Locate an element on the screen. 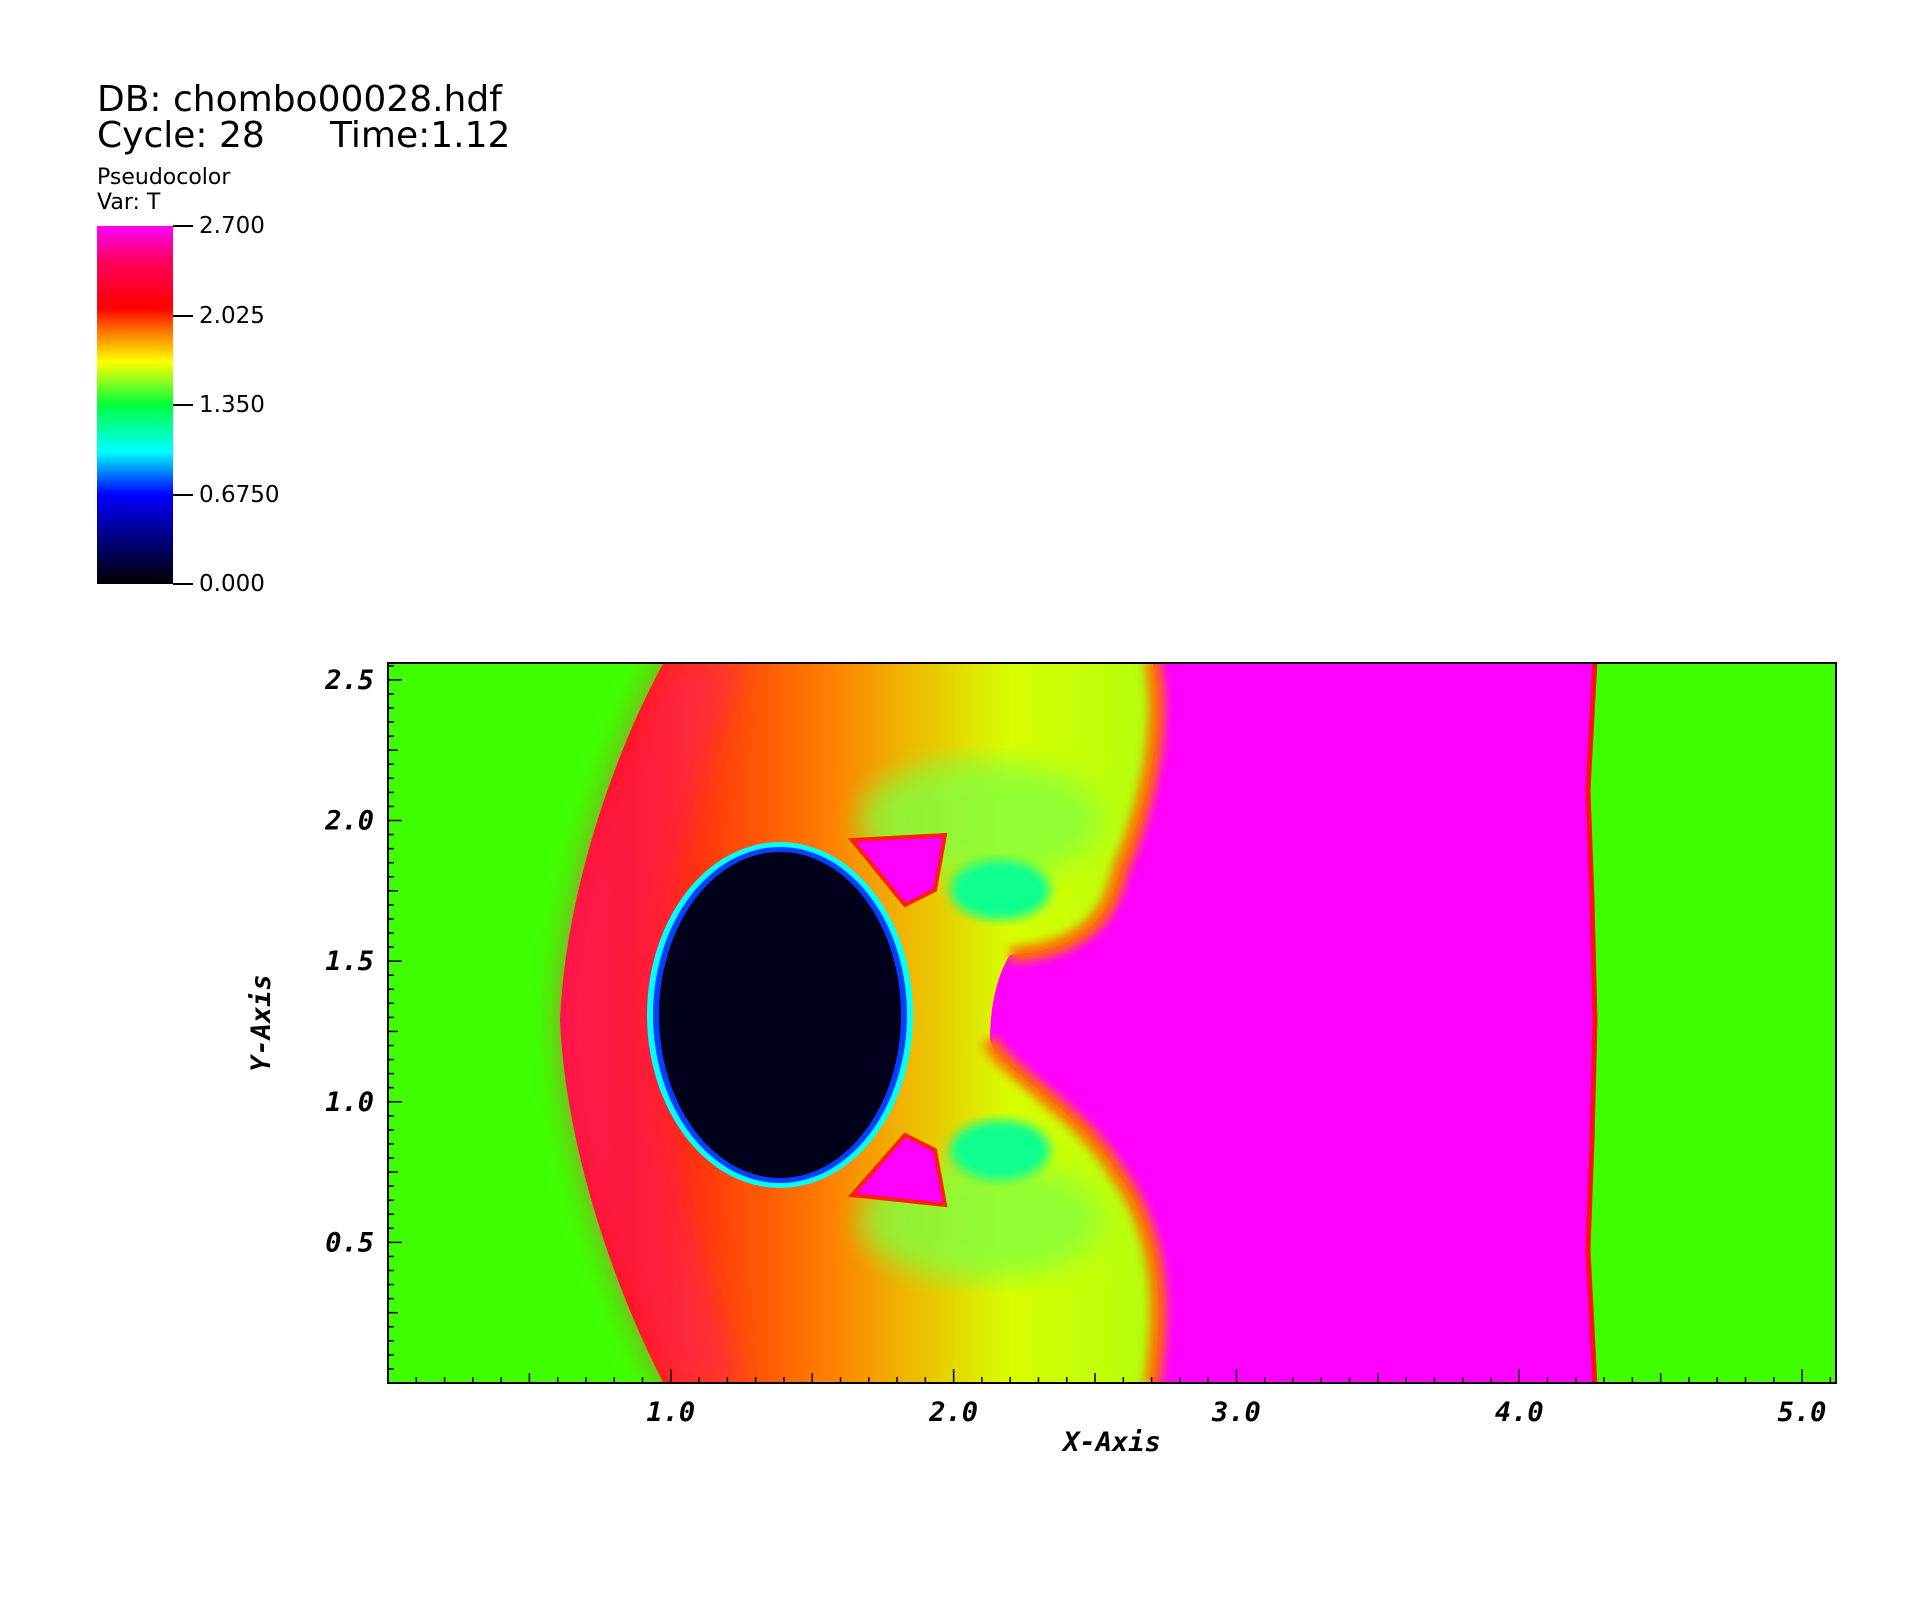 This screenshot has width=1920, height=1619. lower-filament is located at coordinates (897, 1170).